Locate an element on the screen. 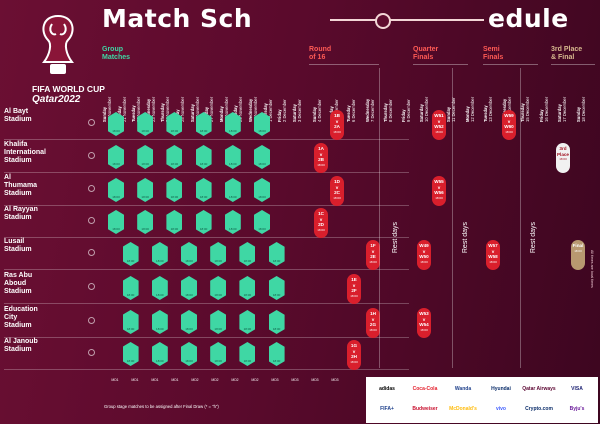 The height and width of the screenshot is (424, 600). knockout-match-r6: 1E v 2F 18:00 is located at coordinates (354, 289).